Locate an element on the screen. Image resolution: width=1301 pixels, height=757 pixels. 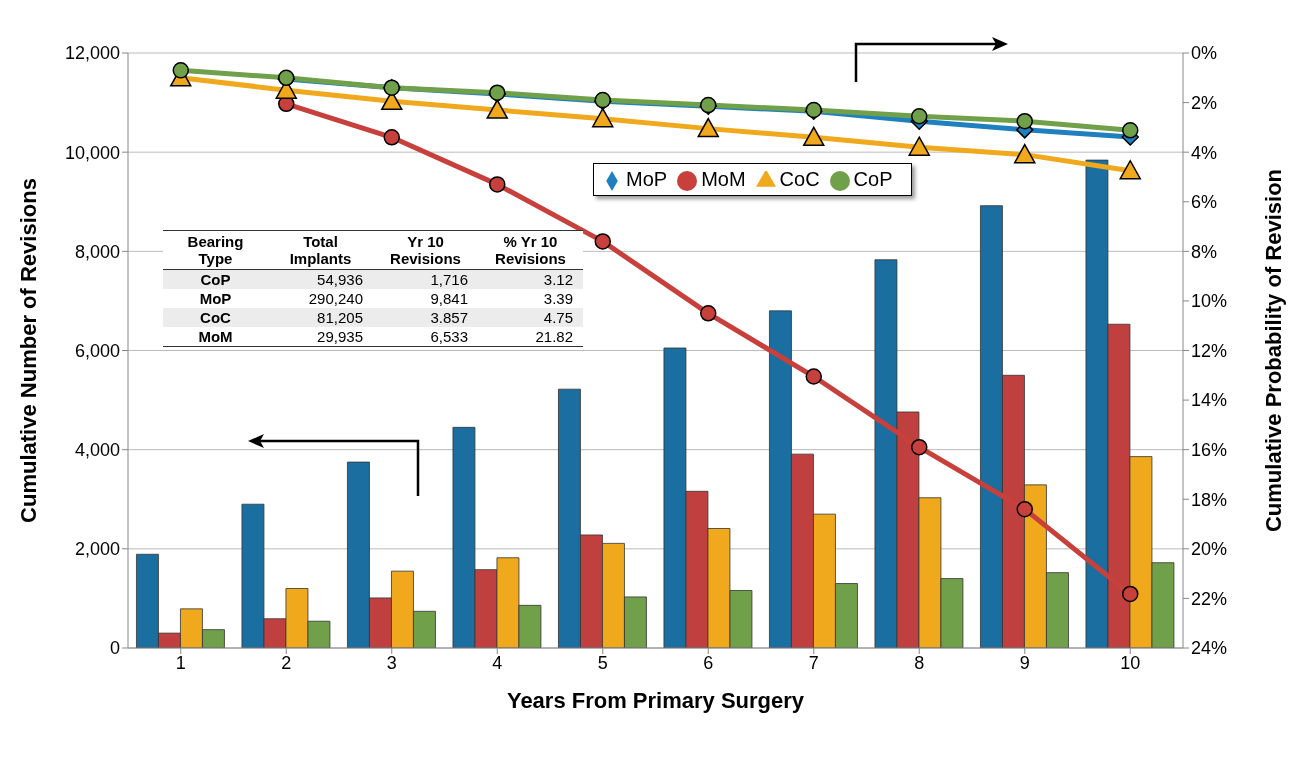
annotation: 9,841 is located at coordinates (449, 298).